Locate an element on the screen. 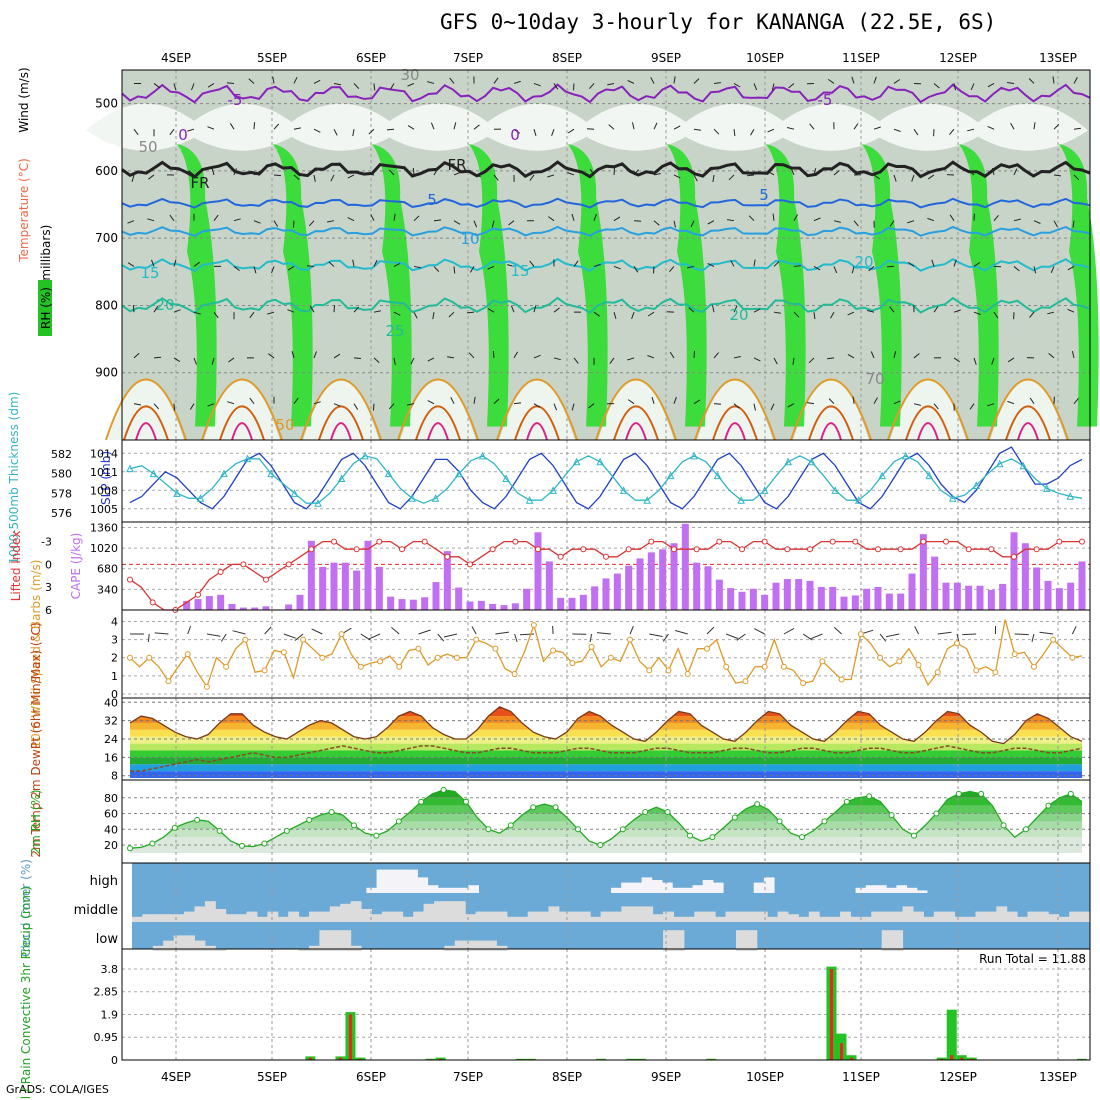 This screenshot has height=1100, width=1100. thickness-line is located at coordinates (606, 479).